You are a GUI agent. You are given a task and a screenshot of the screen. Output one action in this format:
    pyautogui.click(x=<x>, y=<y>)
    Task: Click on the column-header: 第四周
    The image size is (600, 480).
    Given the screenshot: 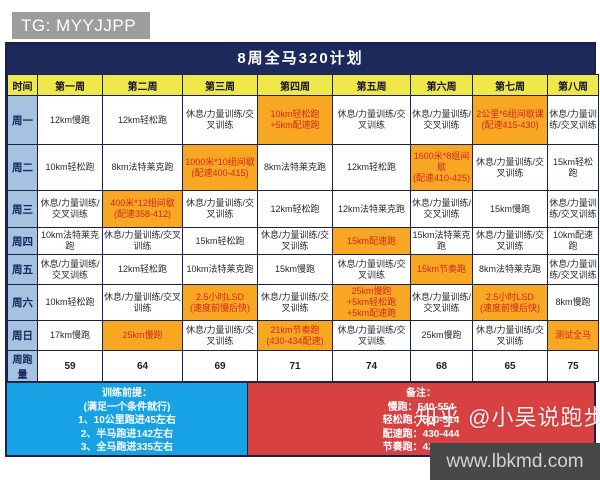 What is the action you would take?
    pyautogui.click(x=295, y=85)
    